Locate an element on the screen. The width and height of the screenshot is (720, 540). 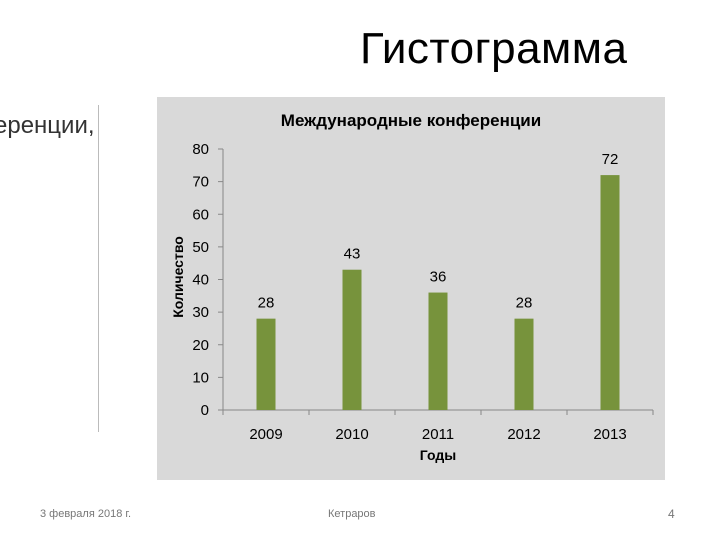
x-category-label: 2013 is located at coordinates (609, 434).